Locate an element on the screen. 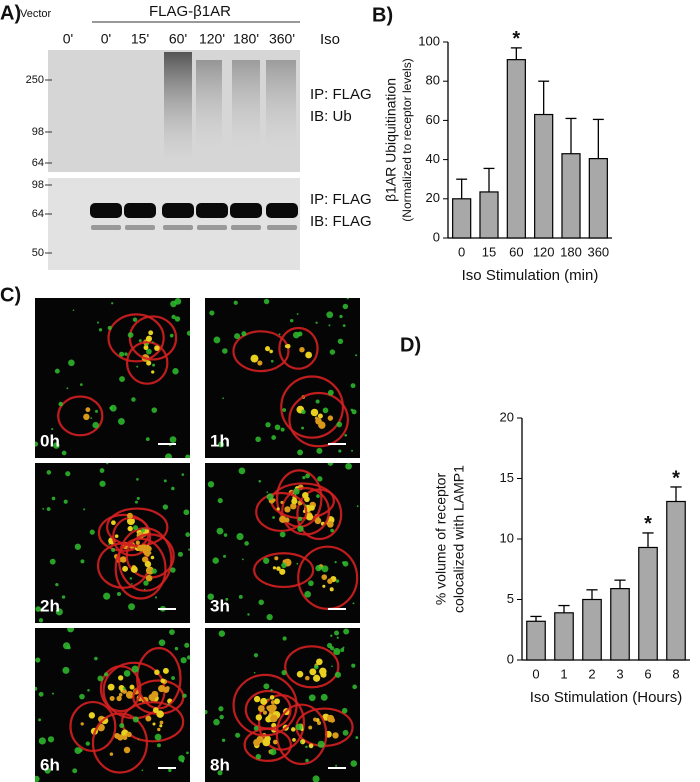 The height and width of the screenshot is (782, 700). y-tick-label: 80 is located at coordinates (433, 80).